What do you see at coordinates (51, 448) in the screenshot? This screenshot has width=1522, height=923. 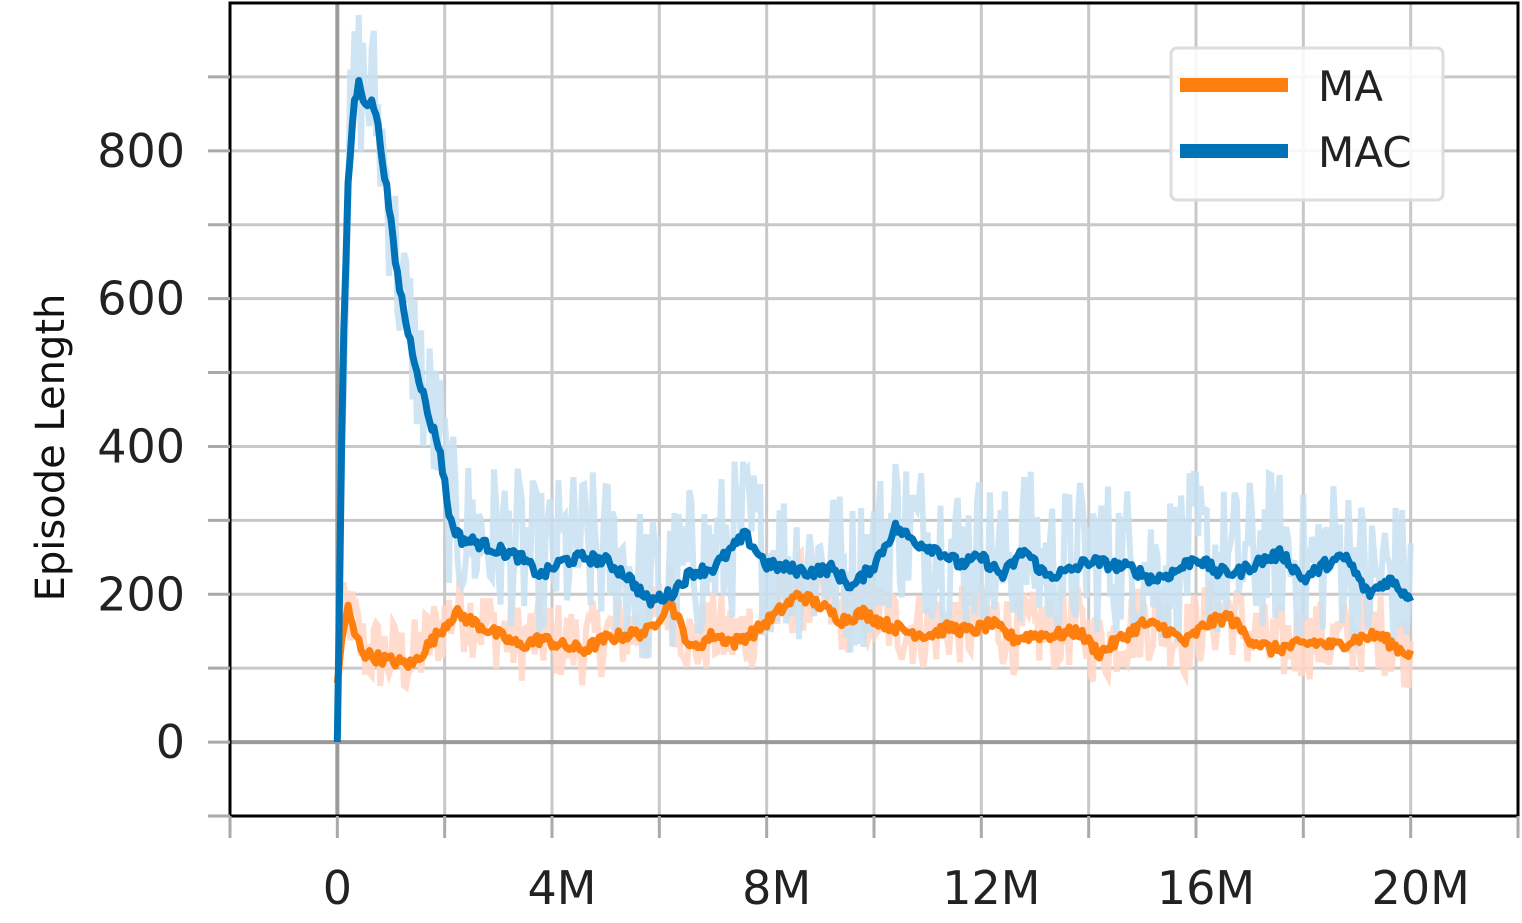 I see `y-axis-label: Episode Length` at bounding box center [51, 448].